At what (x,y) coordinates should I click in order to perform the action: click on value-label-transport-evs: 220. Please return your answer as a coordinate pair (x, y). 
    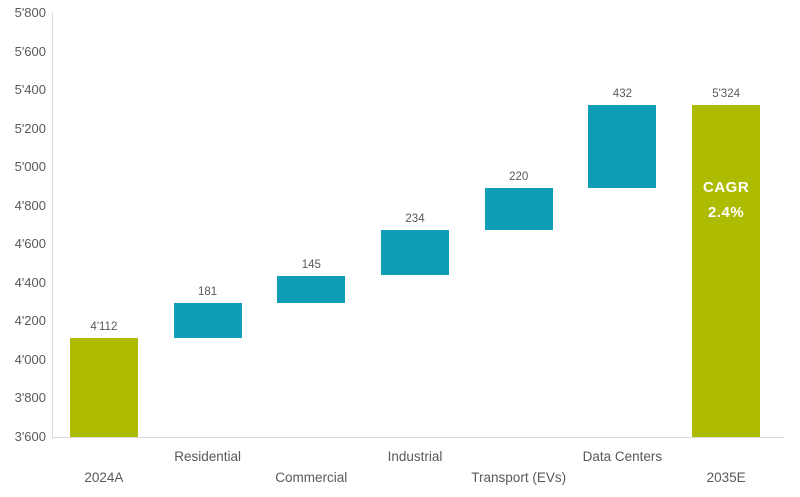
    Looking at the image, I should click on (519, 177).